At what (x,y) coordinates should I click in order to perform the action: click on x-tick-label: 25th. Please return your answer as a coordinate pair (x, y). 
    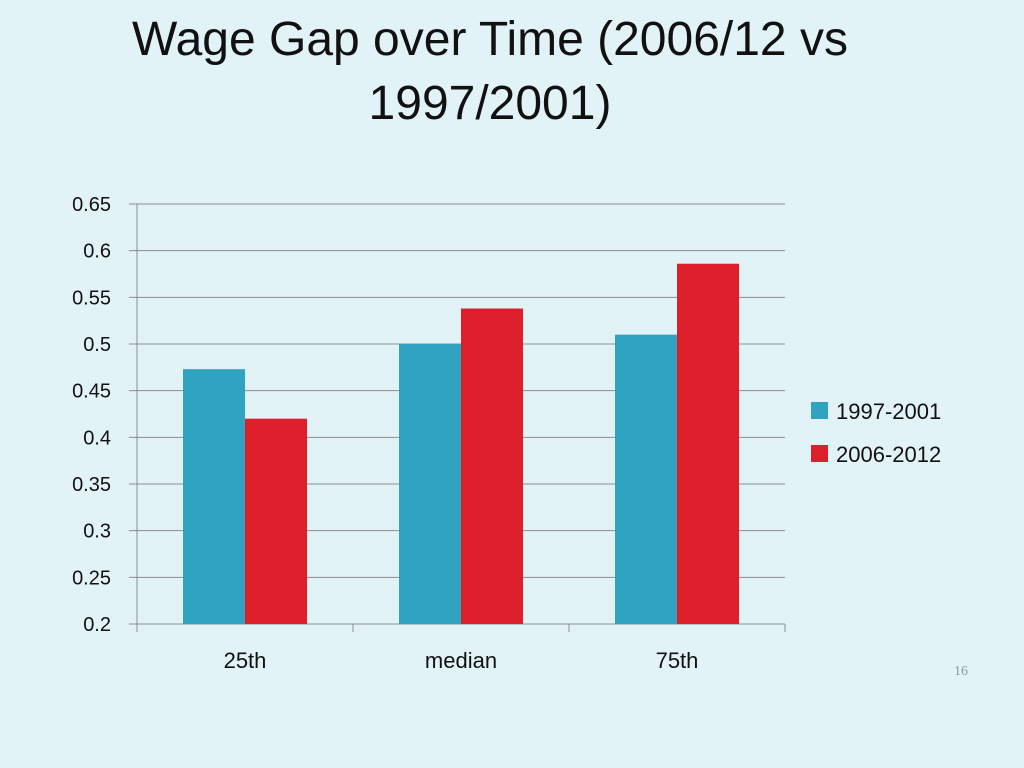
    Looking at the image, I should click on (245, 660).